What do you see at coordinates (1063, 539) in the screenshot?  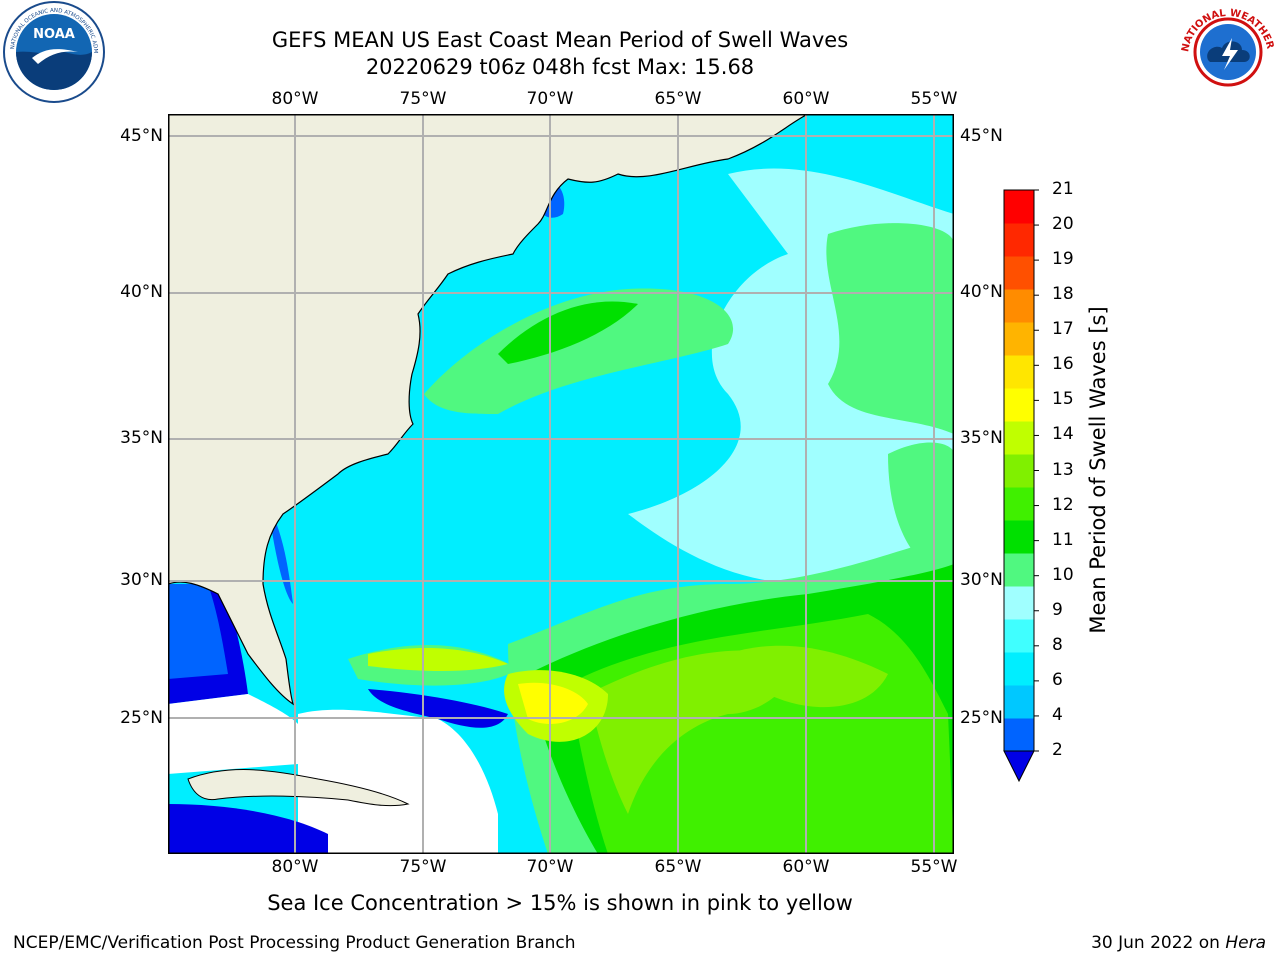 I see `colorbar-tick-label: 11` at bounding box center [1063, 539].